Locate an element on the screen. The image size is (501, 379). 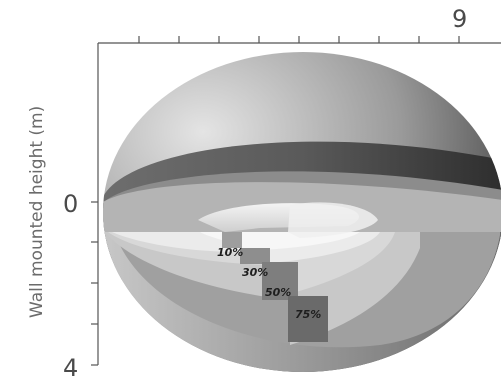
cutaway-mid is located at coordinates (333, 220).